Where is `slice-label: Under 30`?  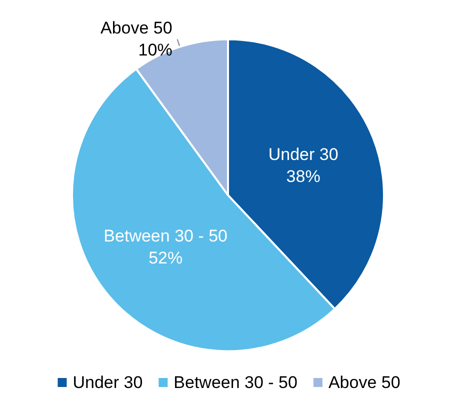
slice-label: Under 30 is located at coordinates (303, 154).